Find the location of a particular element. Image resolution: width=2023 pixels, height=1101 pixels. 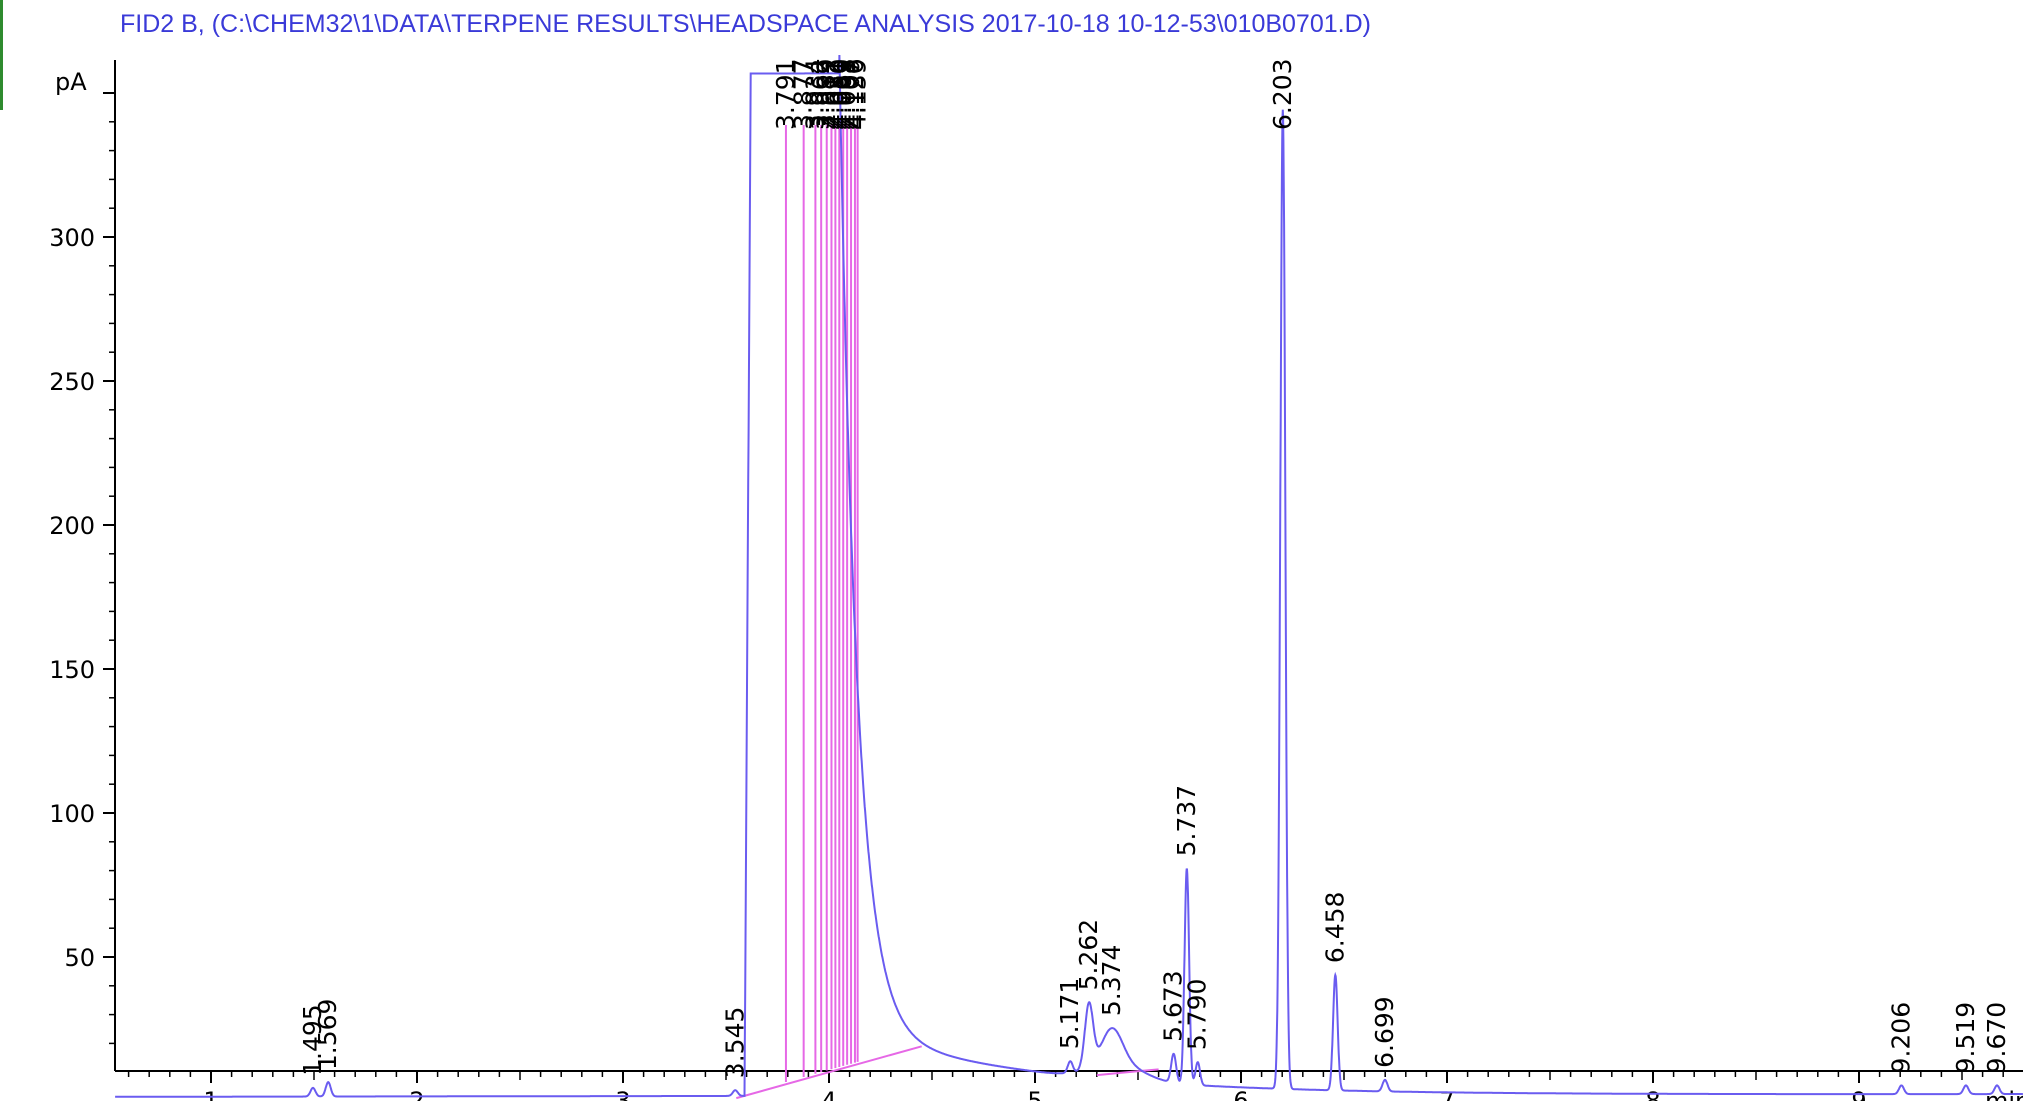

y-tick-label: 100 is located at coordinates (72, 814).